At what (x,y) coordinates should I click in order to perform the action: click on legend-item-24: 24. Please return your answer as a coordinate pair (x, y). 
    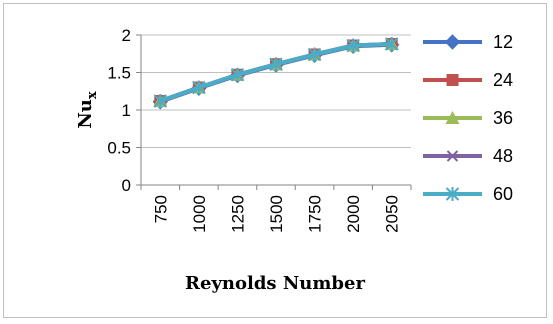
    Looking at the image, I should click on (468, 80).